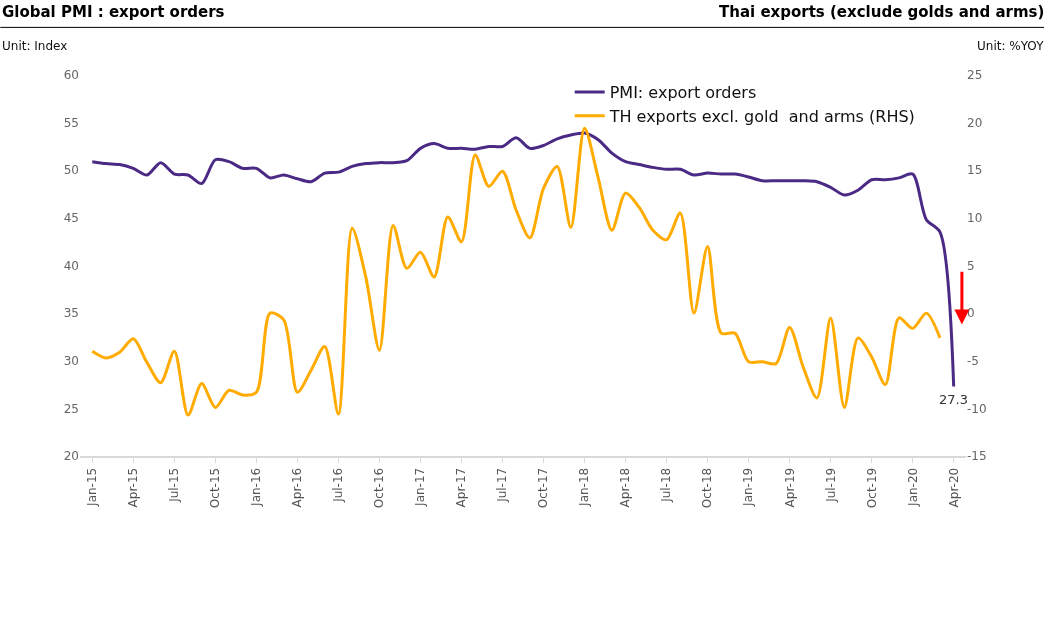 Image resolution: width=1044 pixels, height=628 pixels. Describe the element at coordinates (975, 75) in the screenshot. I see `y2-tick-label: 25` at that location.